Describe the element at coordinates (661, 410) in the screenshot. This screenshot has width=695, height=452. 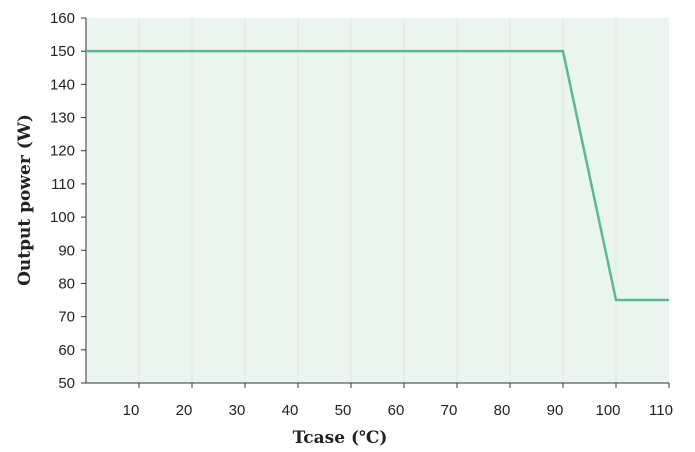
I see `x-tick-label: 110` at that location.